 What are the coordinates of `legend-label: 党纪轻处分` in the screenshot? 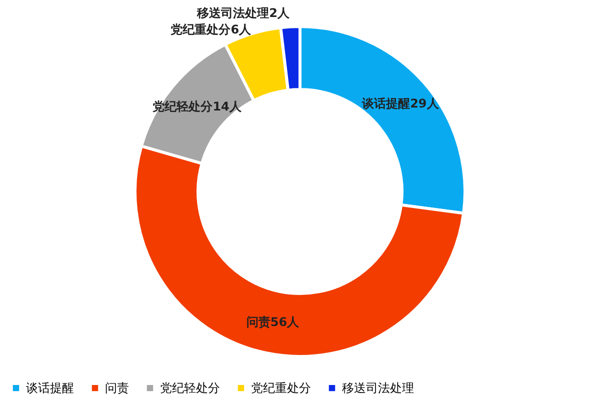 It's located at (190, 388).